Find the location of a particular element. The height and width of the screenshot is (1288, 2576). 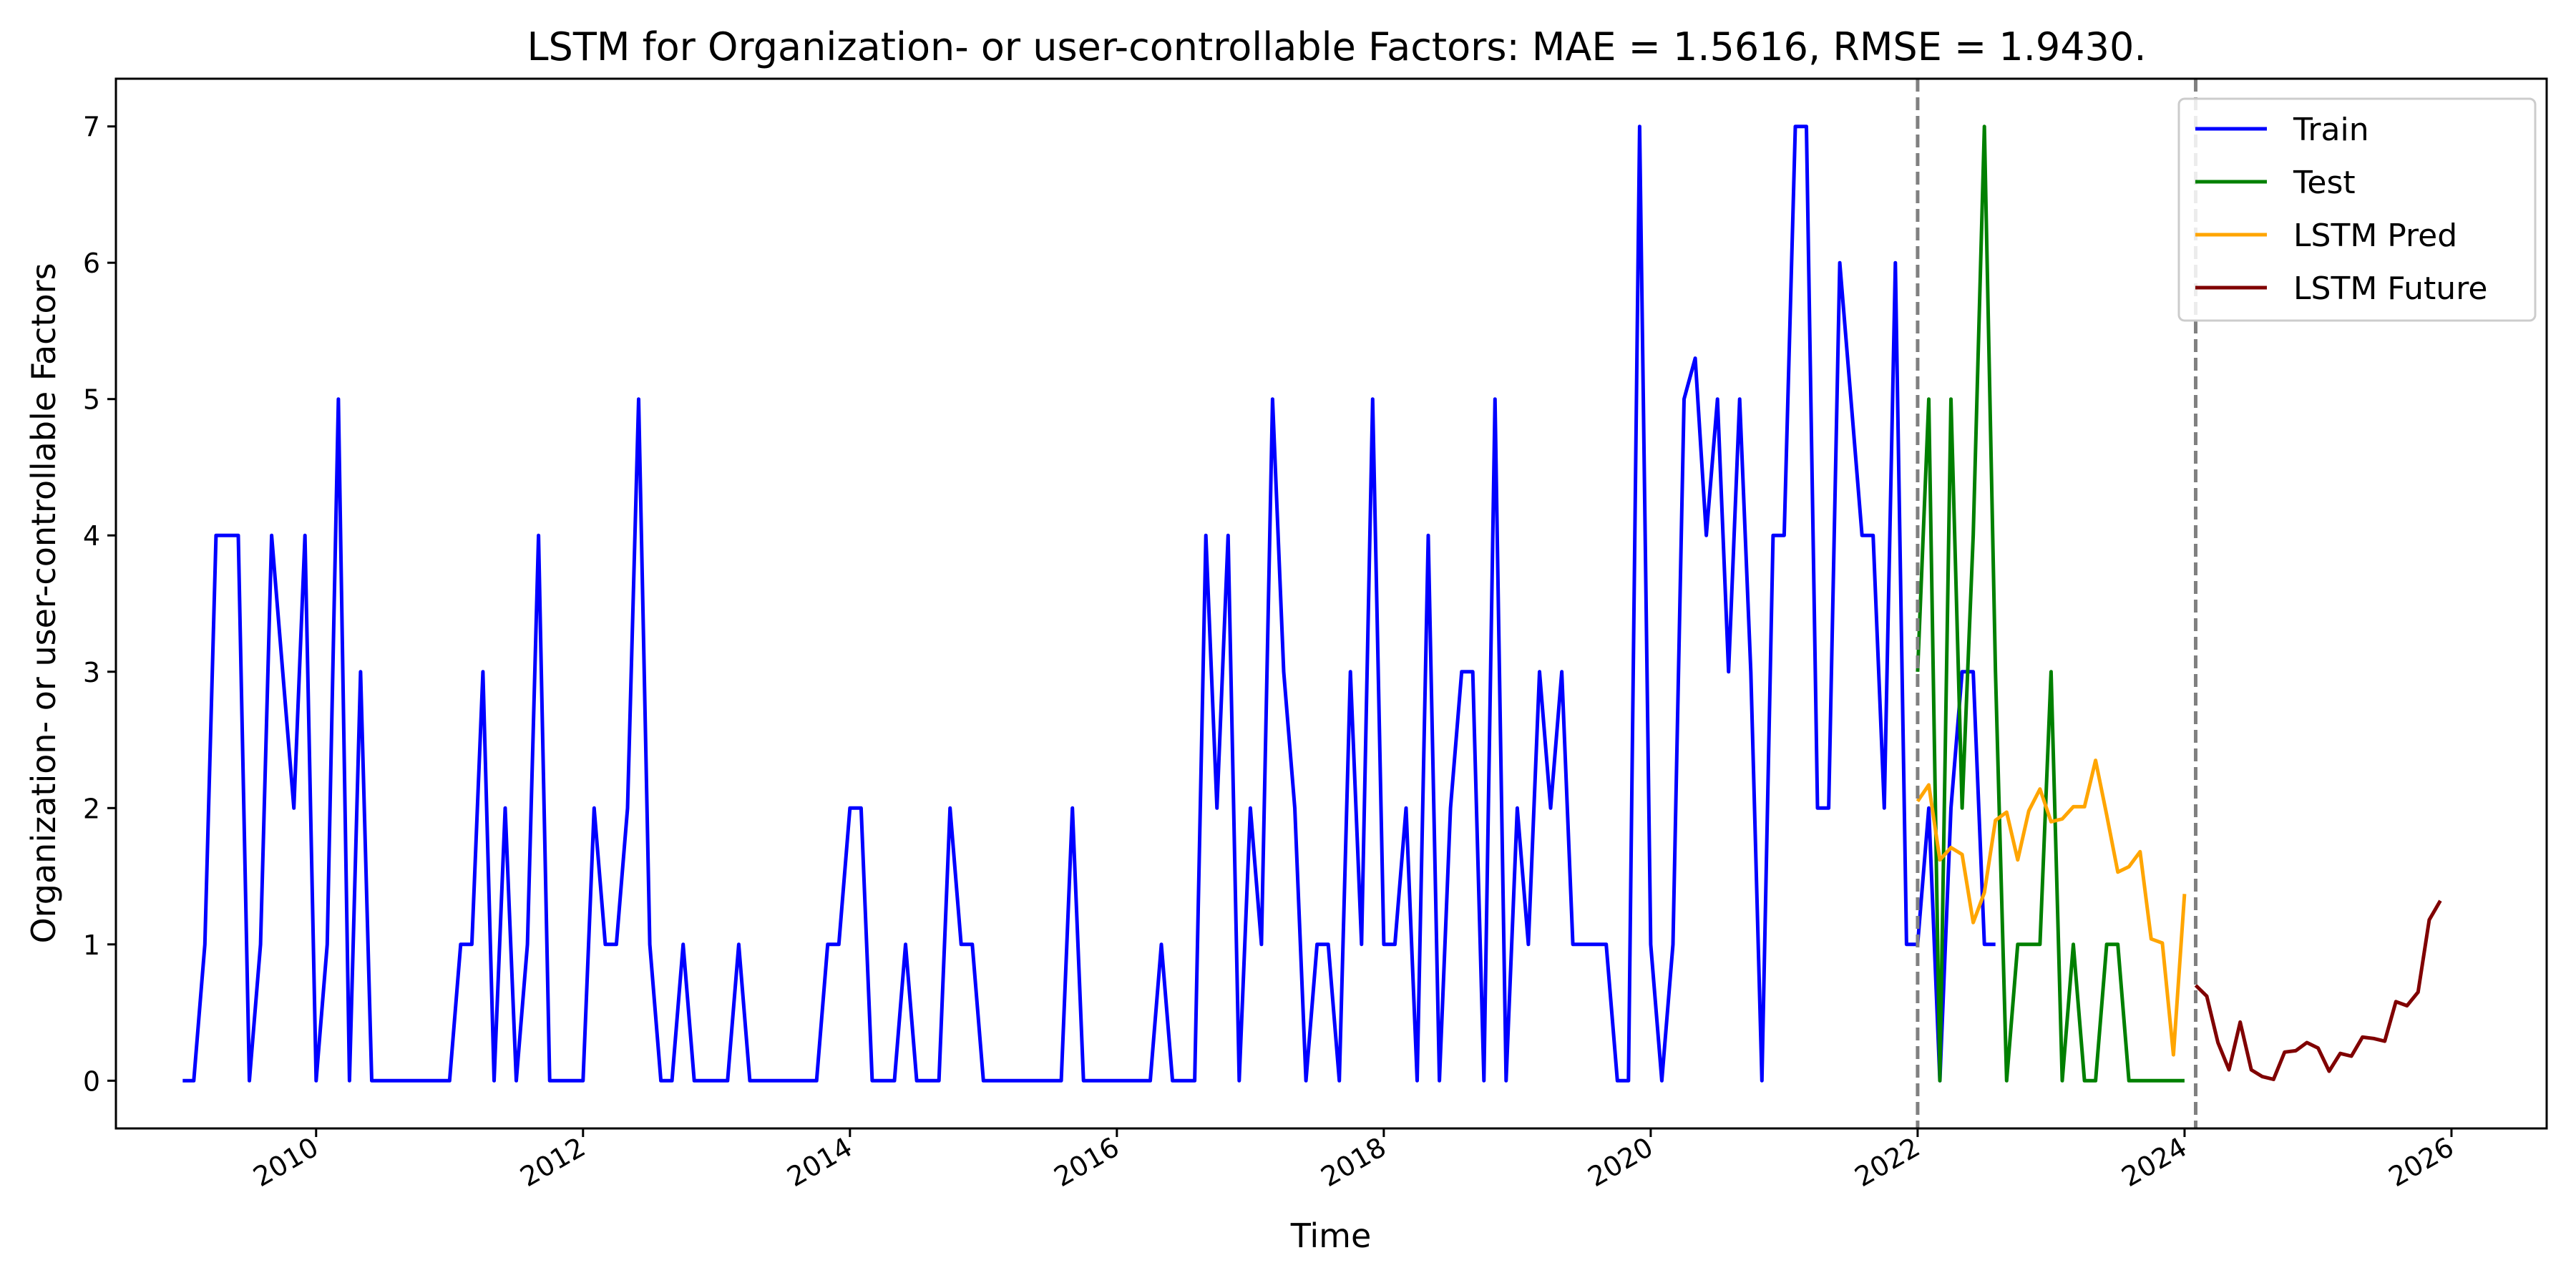

series-line-lstm-future is located at coordinates (2318, 990).